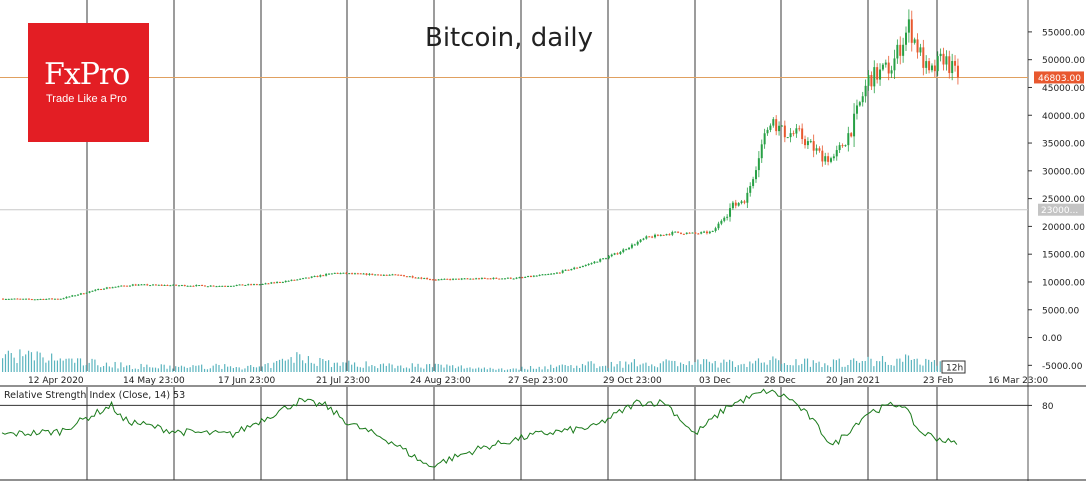 Image resolution: width=1086 pixels, height=486 pixels. I want to click on price-tick-label: 0.00, so click(1052, 339).